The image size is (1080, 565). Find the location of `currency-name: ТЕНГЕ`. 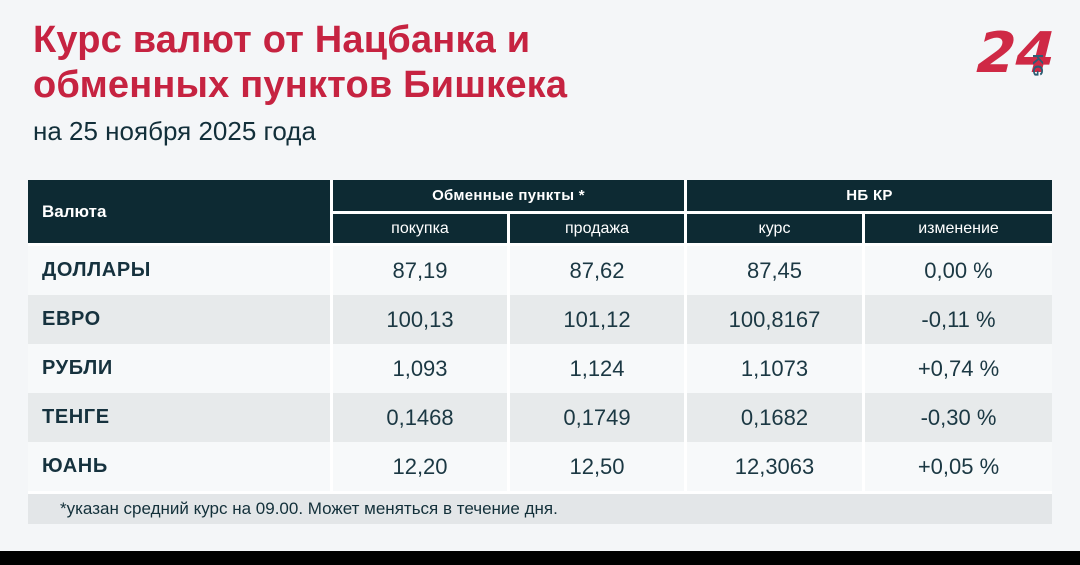

currency-name: ТЕНГЕ is located at coordinates (179, 417).